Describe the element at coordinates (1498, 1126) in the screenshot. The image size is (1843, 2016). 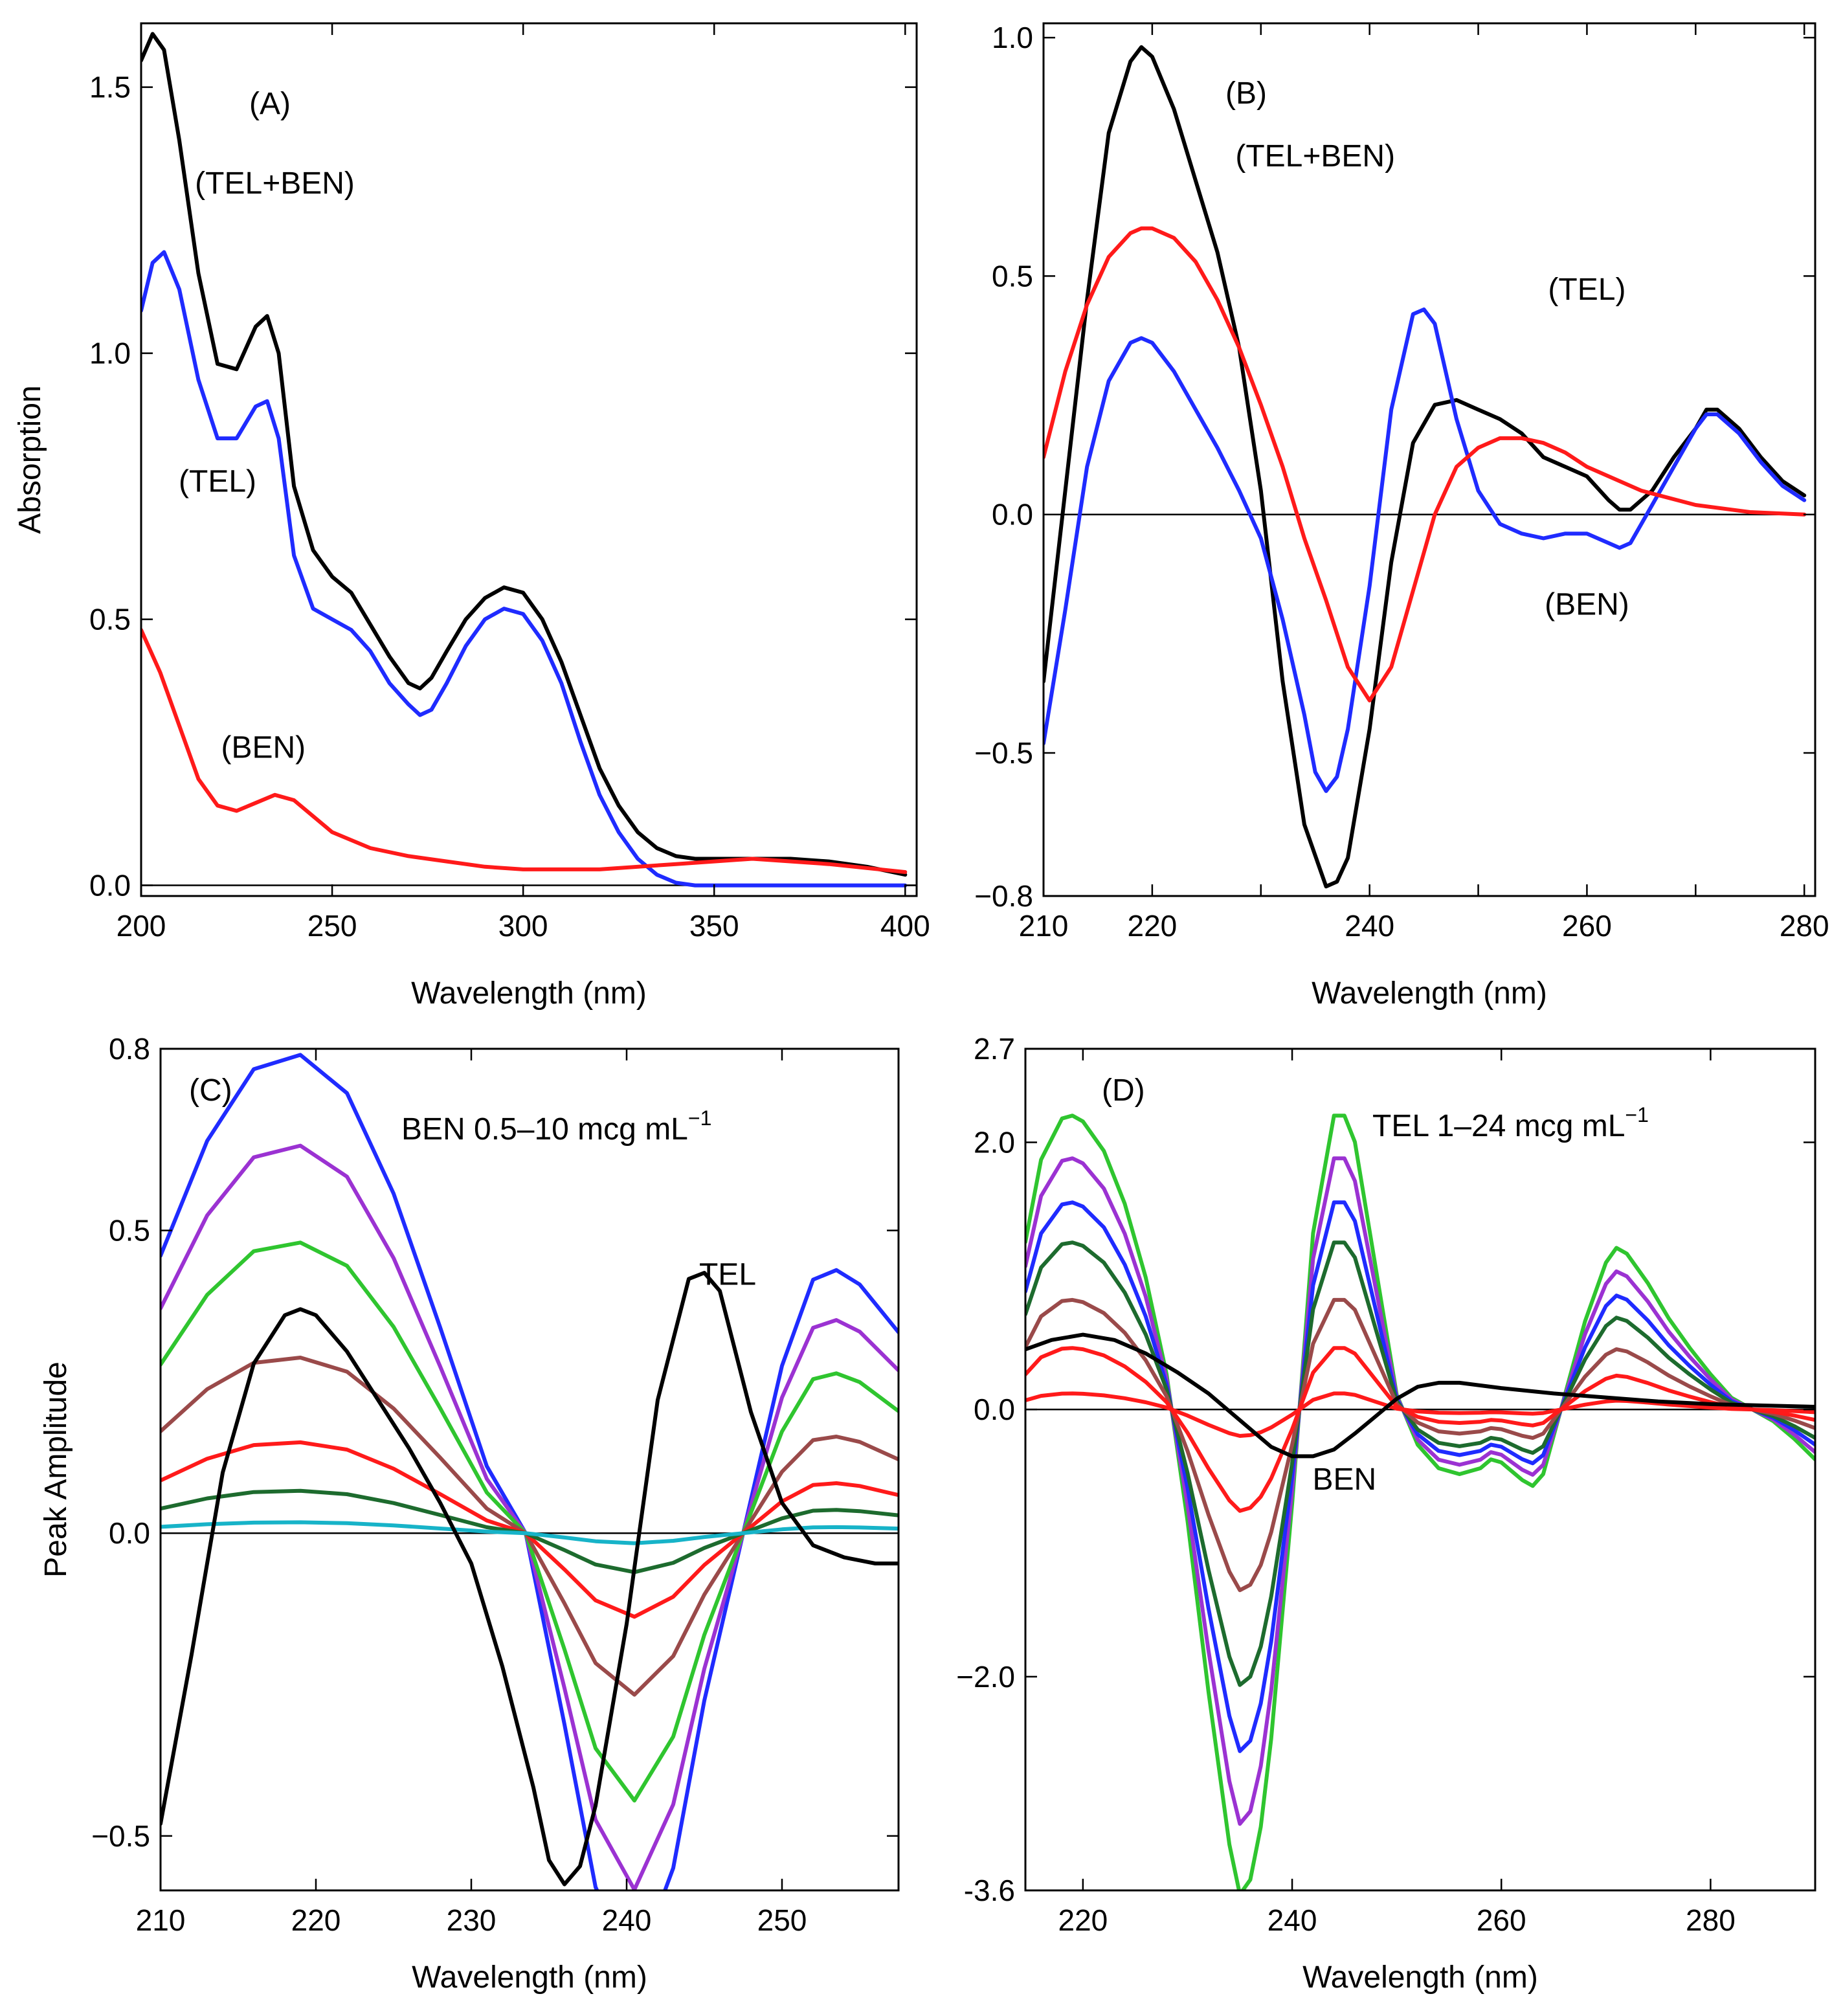
I see `panel-d-title-main: TEL 1–24 mcg mL` at that location.